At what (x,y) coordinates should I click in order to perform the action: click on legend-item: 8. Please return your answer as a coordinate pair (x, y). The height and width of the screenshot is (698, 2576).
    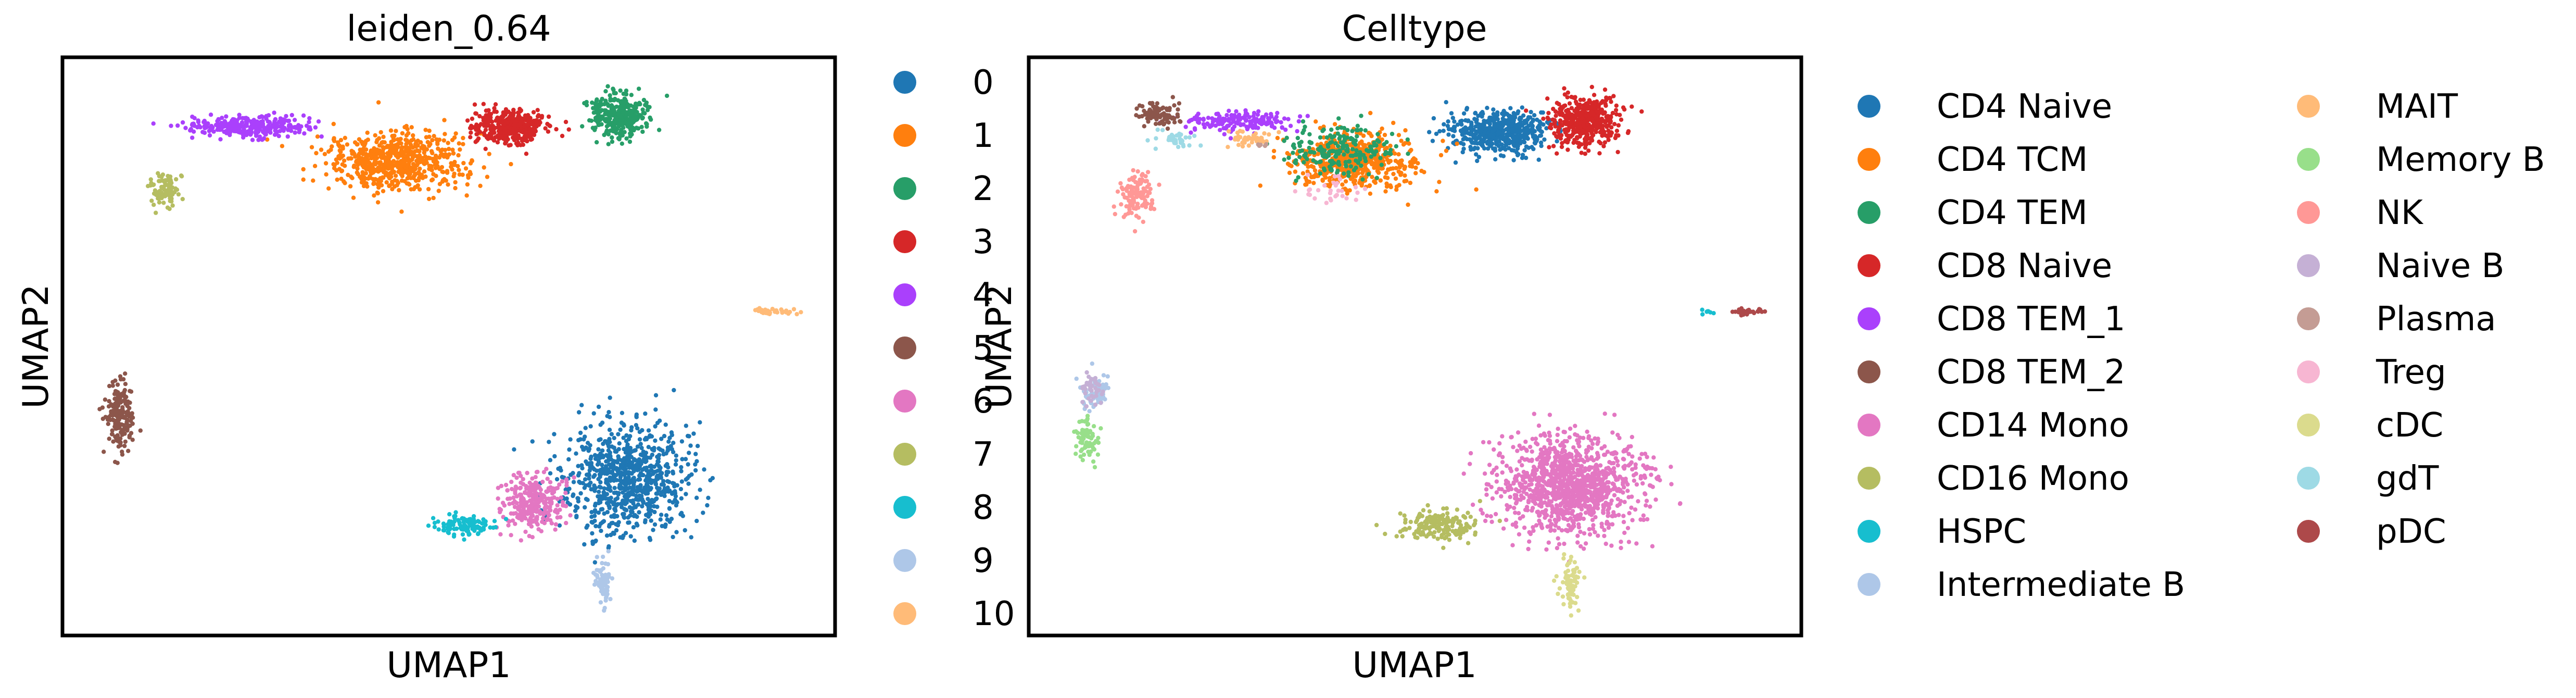
    Looking at the image, I should click on (943, 508).